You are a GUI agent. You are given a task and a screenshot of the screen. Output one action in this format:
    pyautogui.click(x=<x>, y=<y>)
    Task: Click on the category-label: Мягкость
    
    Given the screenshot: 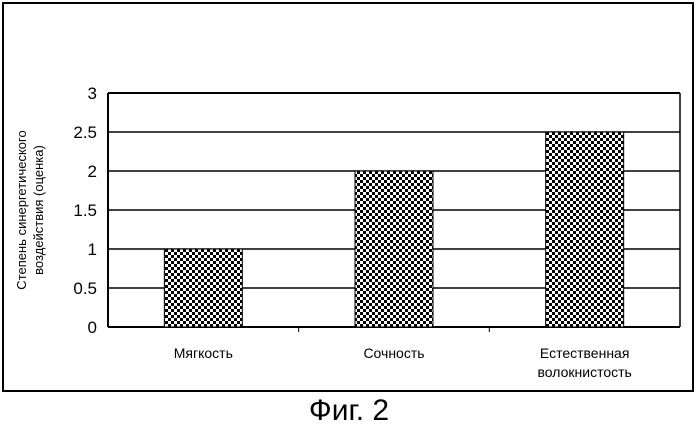 What is the action you would take?
    pyautogui.click(x=203, y=353)
    